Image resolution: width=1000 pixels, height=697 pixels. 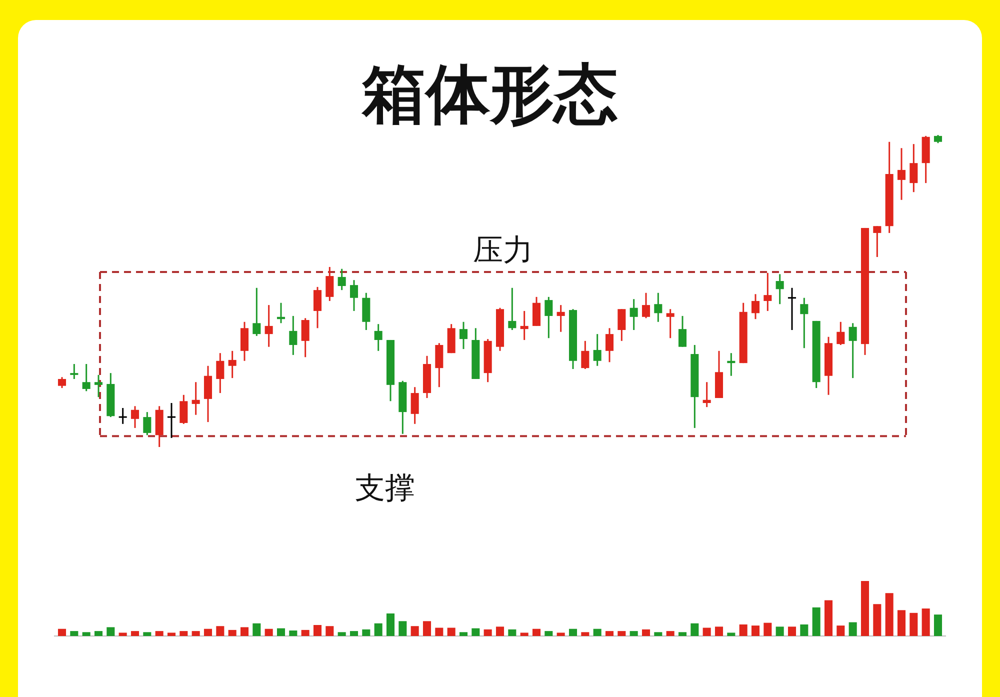 What do you see at coordinates (503, 250) in the screenshot?
I see `ref-line-label: 压力` at bounding box center [503, 250].